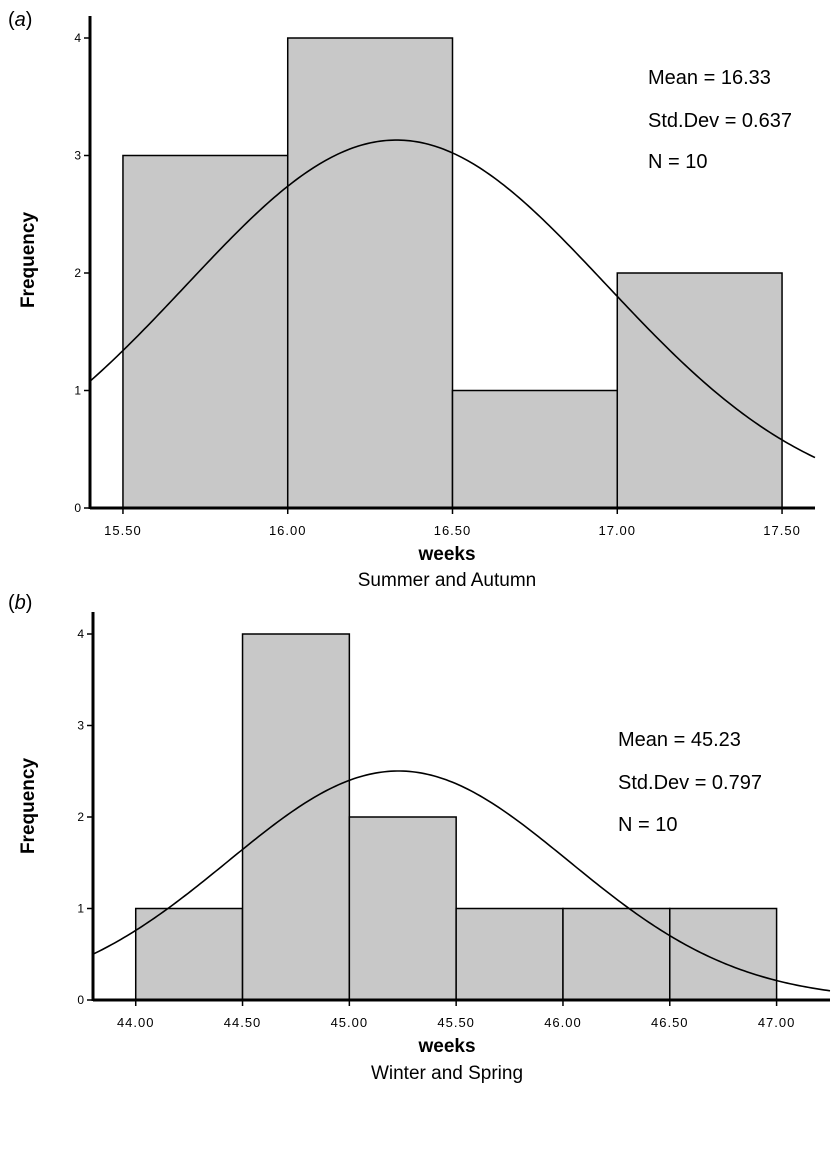 This screenshot has width=835, height=1169. What do you see at coordinates (350, 1022) in the screenshot?
I see `x-tick-label: 45.00` at bounding box center [350, 1022].